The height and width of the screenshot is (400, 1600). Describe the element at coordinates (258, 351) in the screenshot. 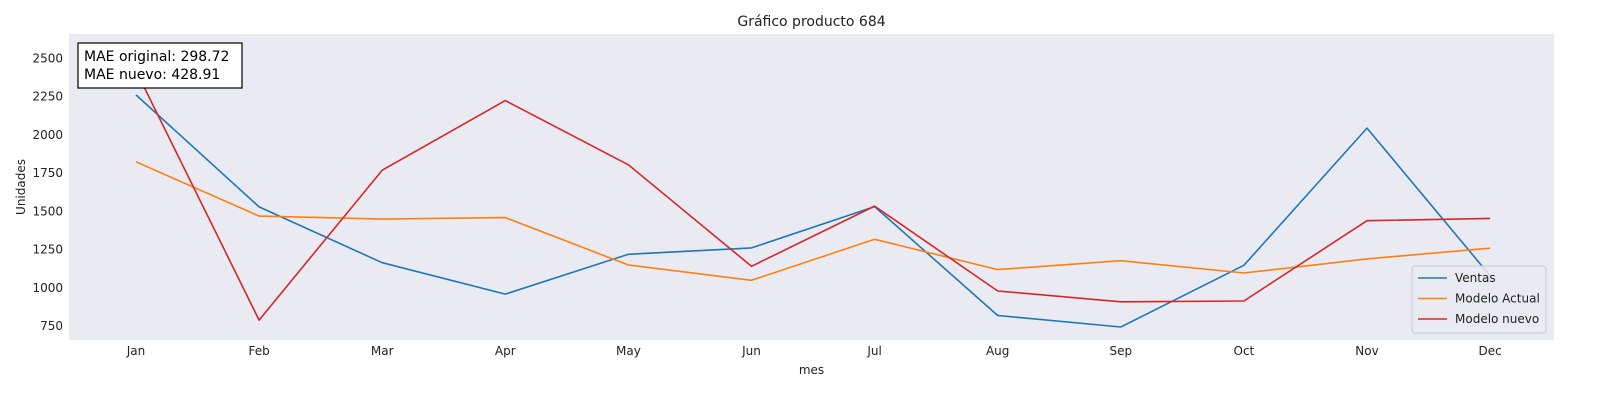

I see `x-tick-label: Feb` at that location.